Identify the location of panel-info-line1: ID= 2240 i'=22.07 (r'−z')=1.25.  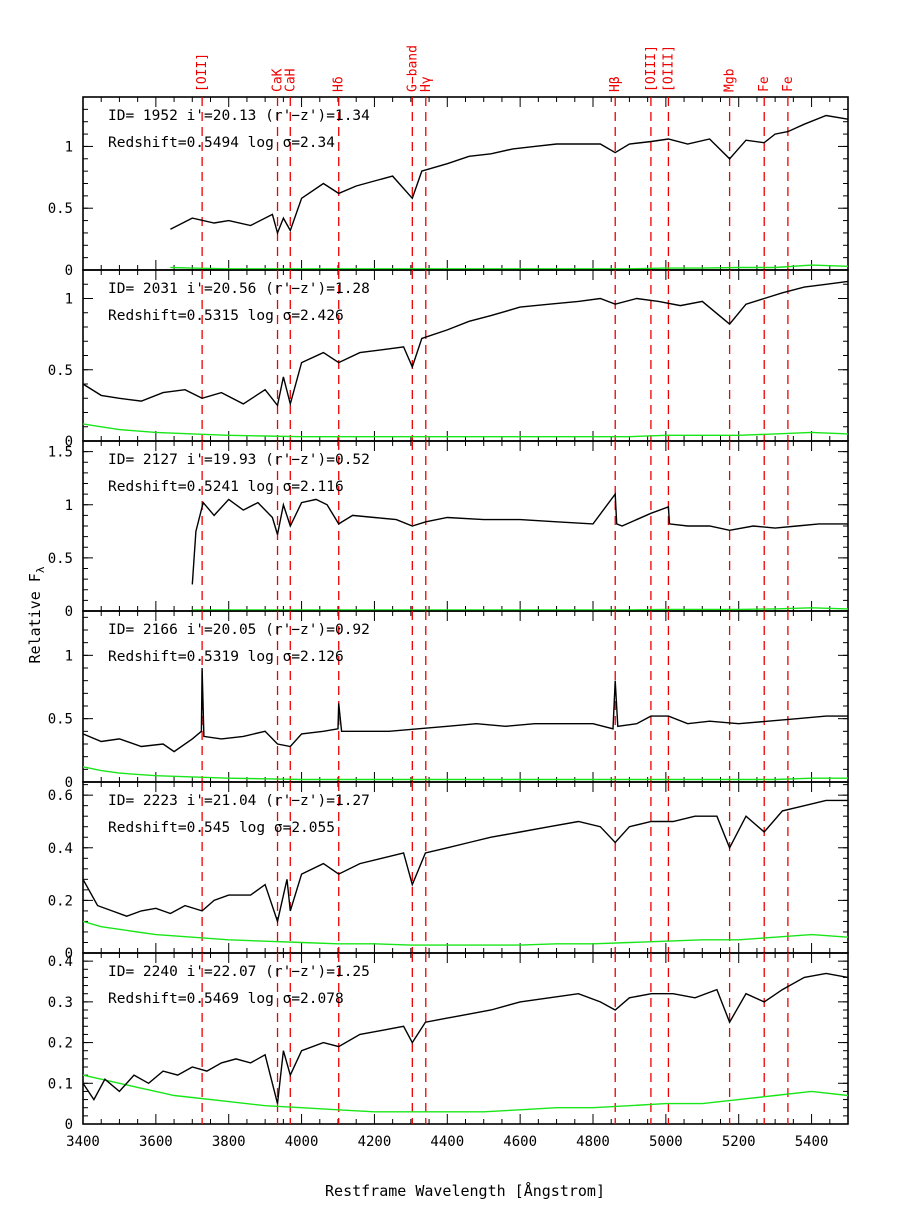
(239, 972).